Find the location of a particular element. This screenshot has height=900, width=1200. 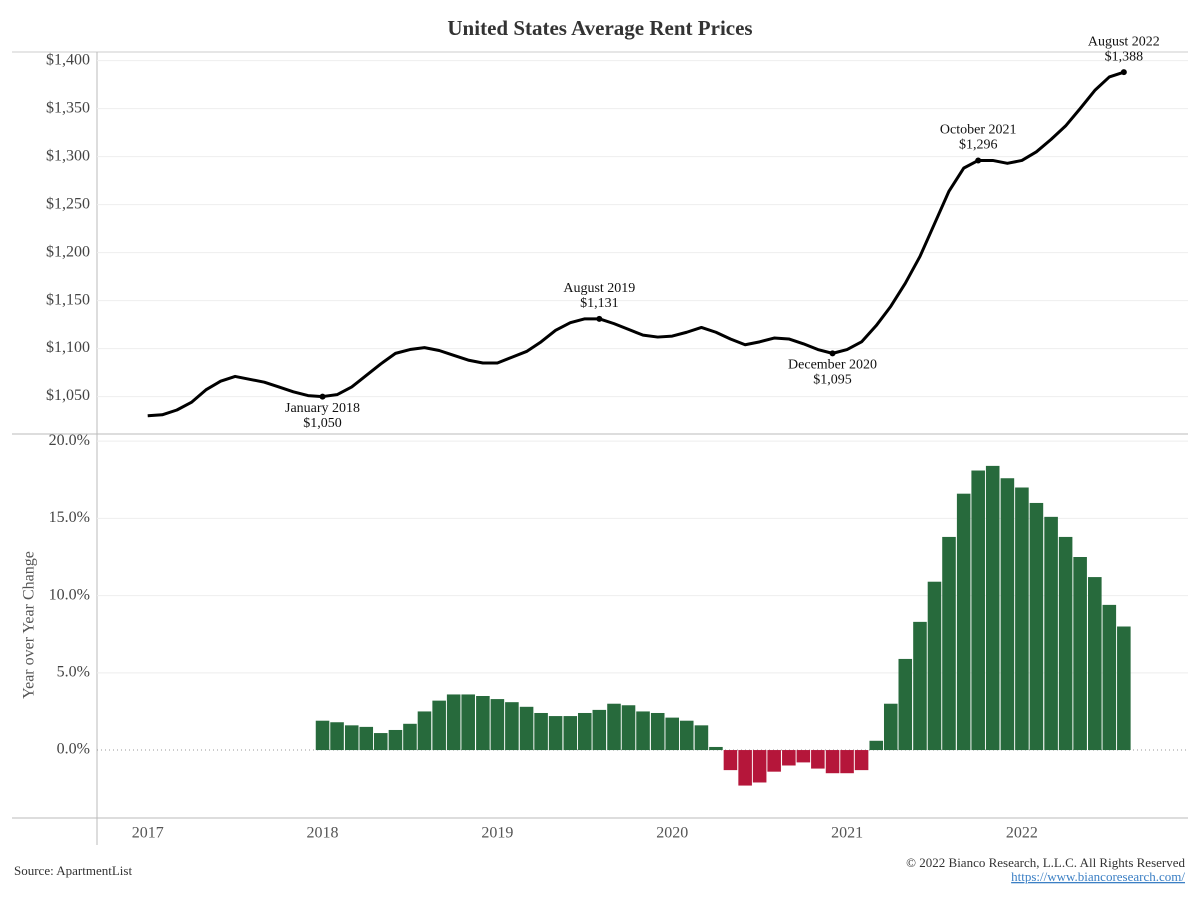

y-tick-label: $1,150 is located at coordinates (68, 299).